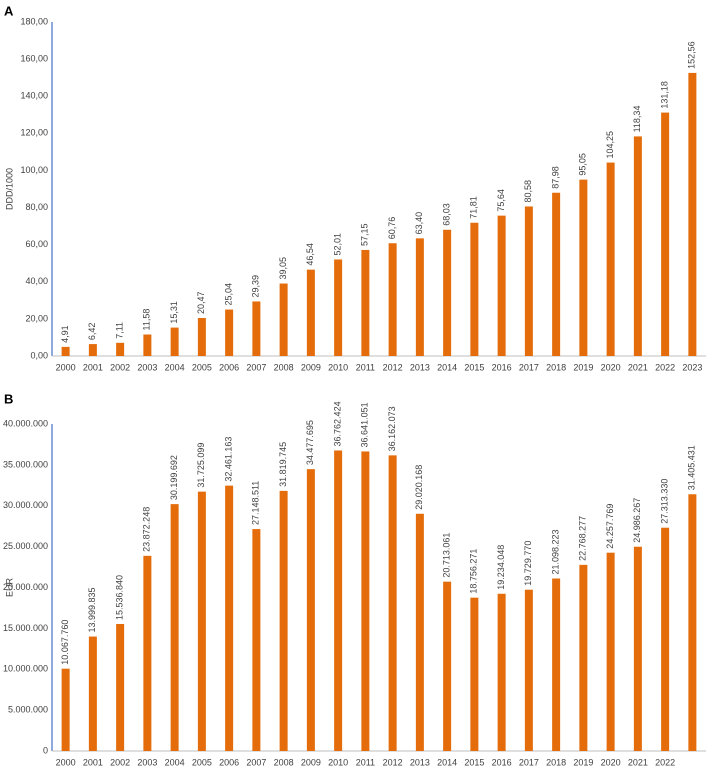 Image resolution: width=709 pixels, height=770 pixels. I want to click on value-label: 18.756.271, so click(474, 571).